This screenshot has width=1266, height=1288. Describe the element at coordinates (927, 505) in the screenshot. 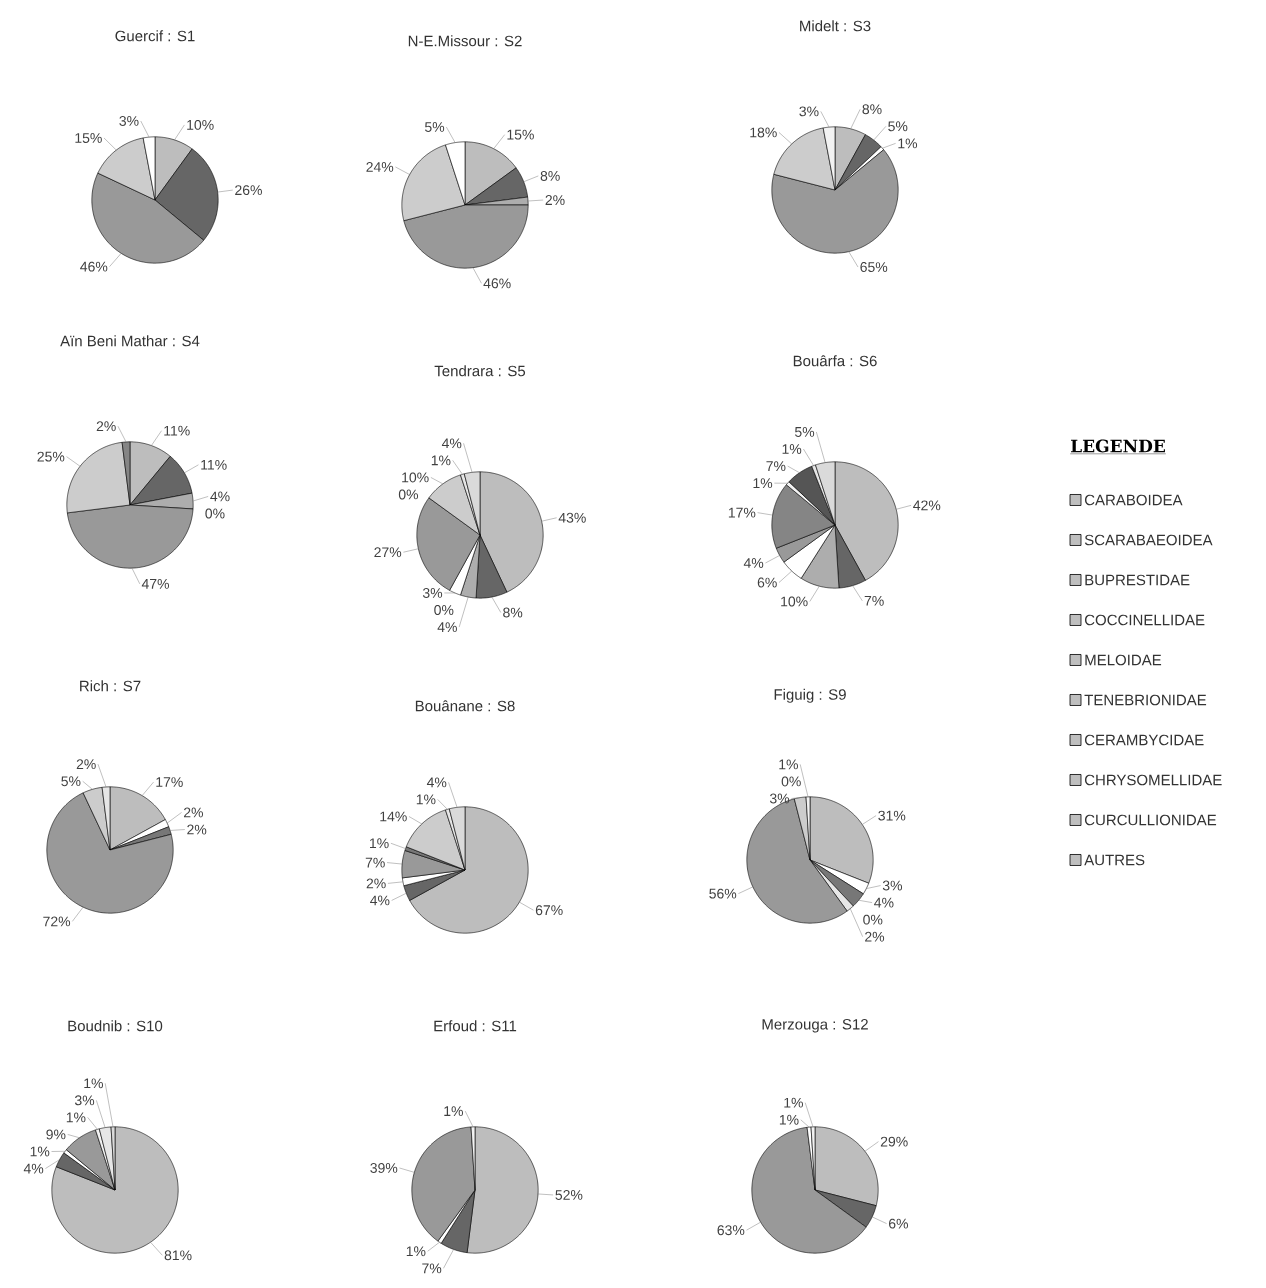

I see `data-label: 42%` at that location.